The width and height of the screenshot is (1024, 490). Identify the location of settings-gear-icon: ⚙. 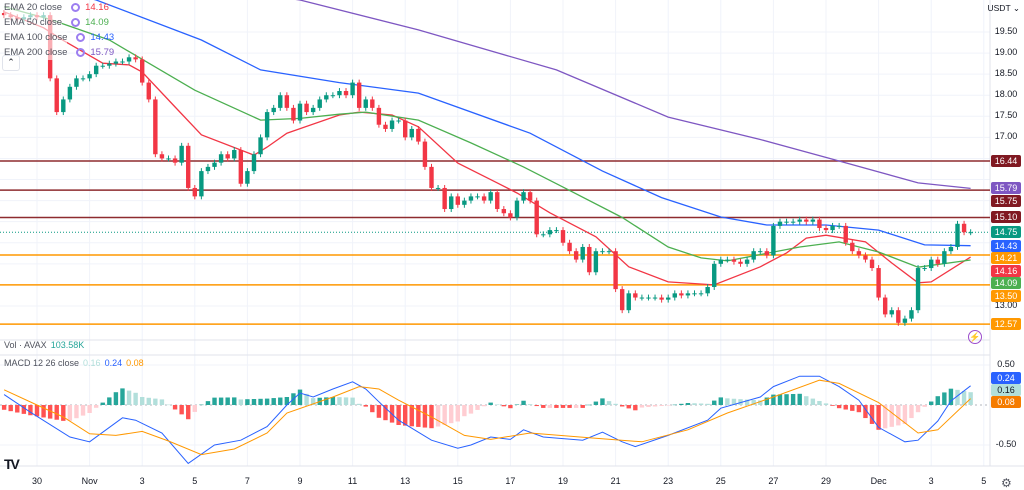
(1006, 483).